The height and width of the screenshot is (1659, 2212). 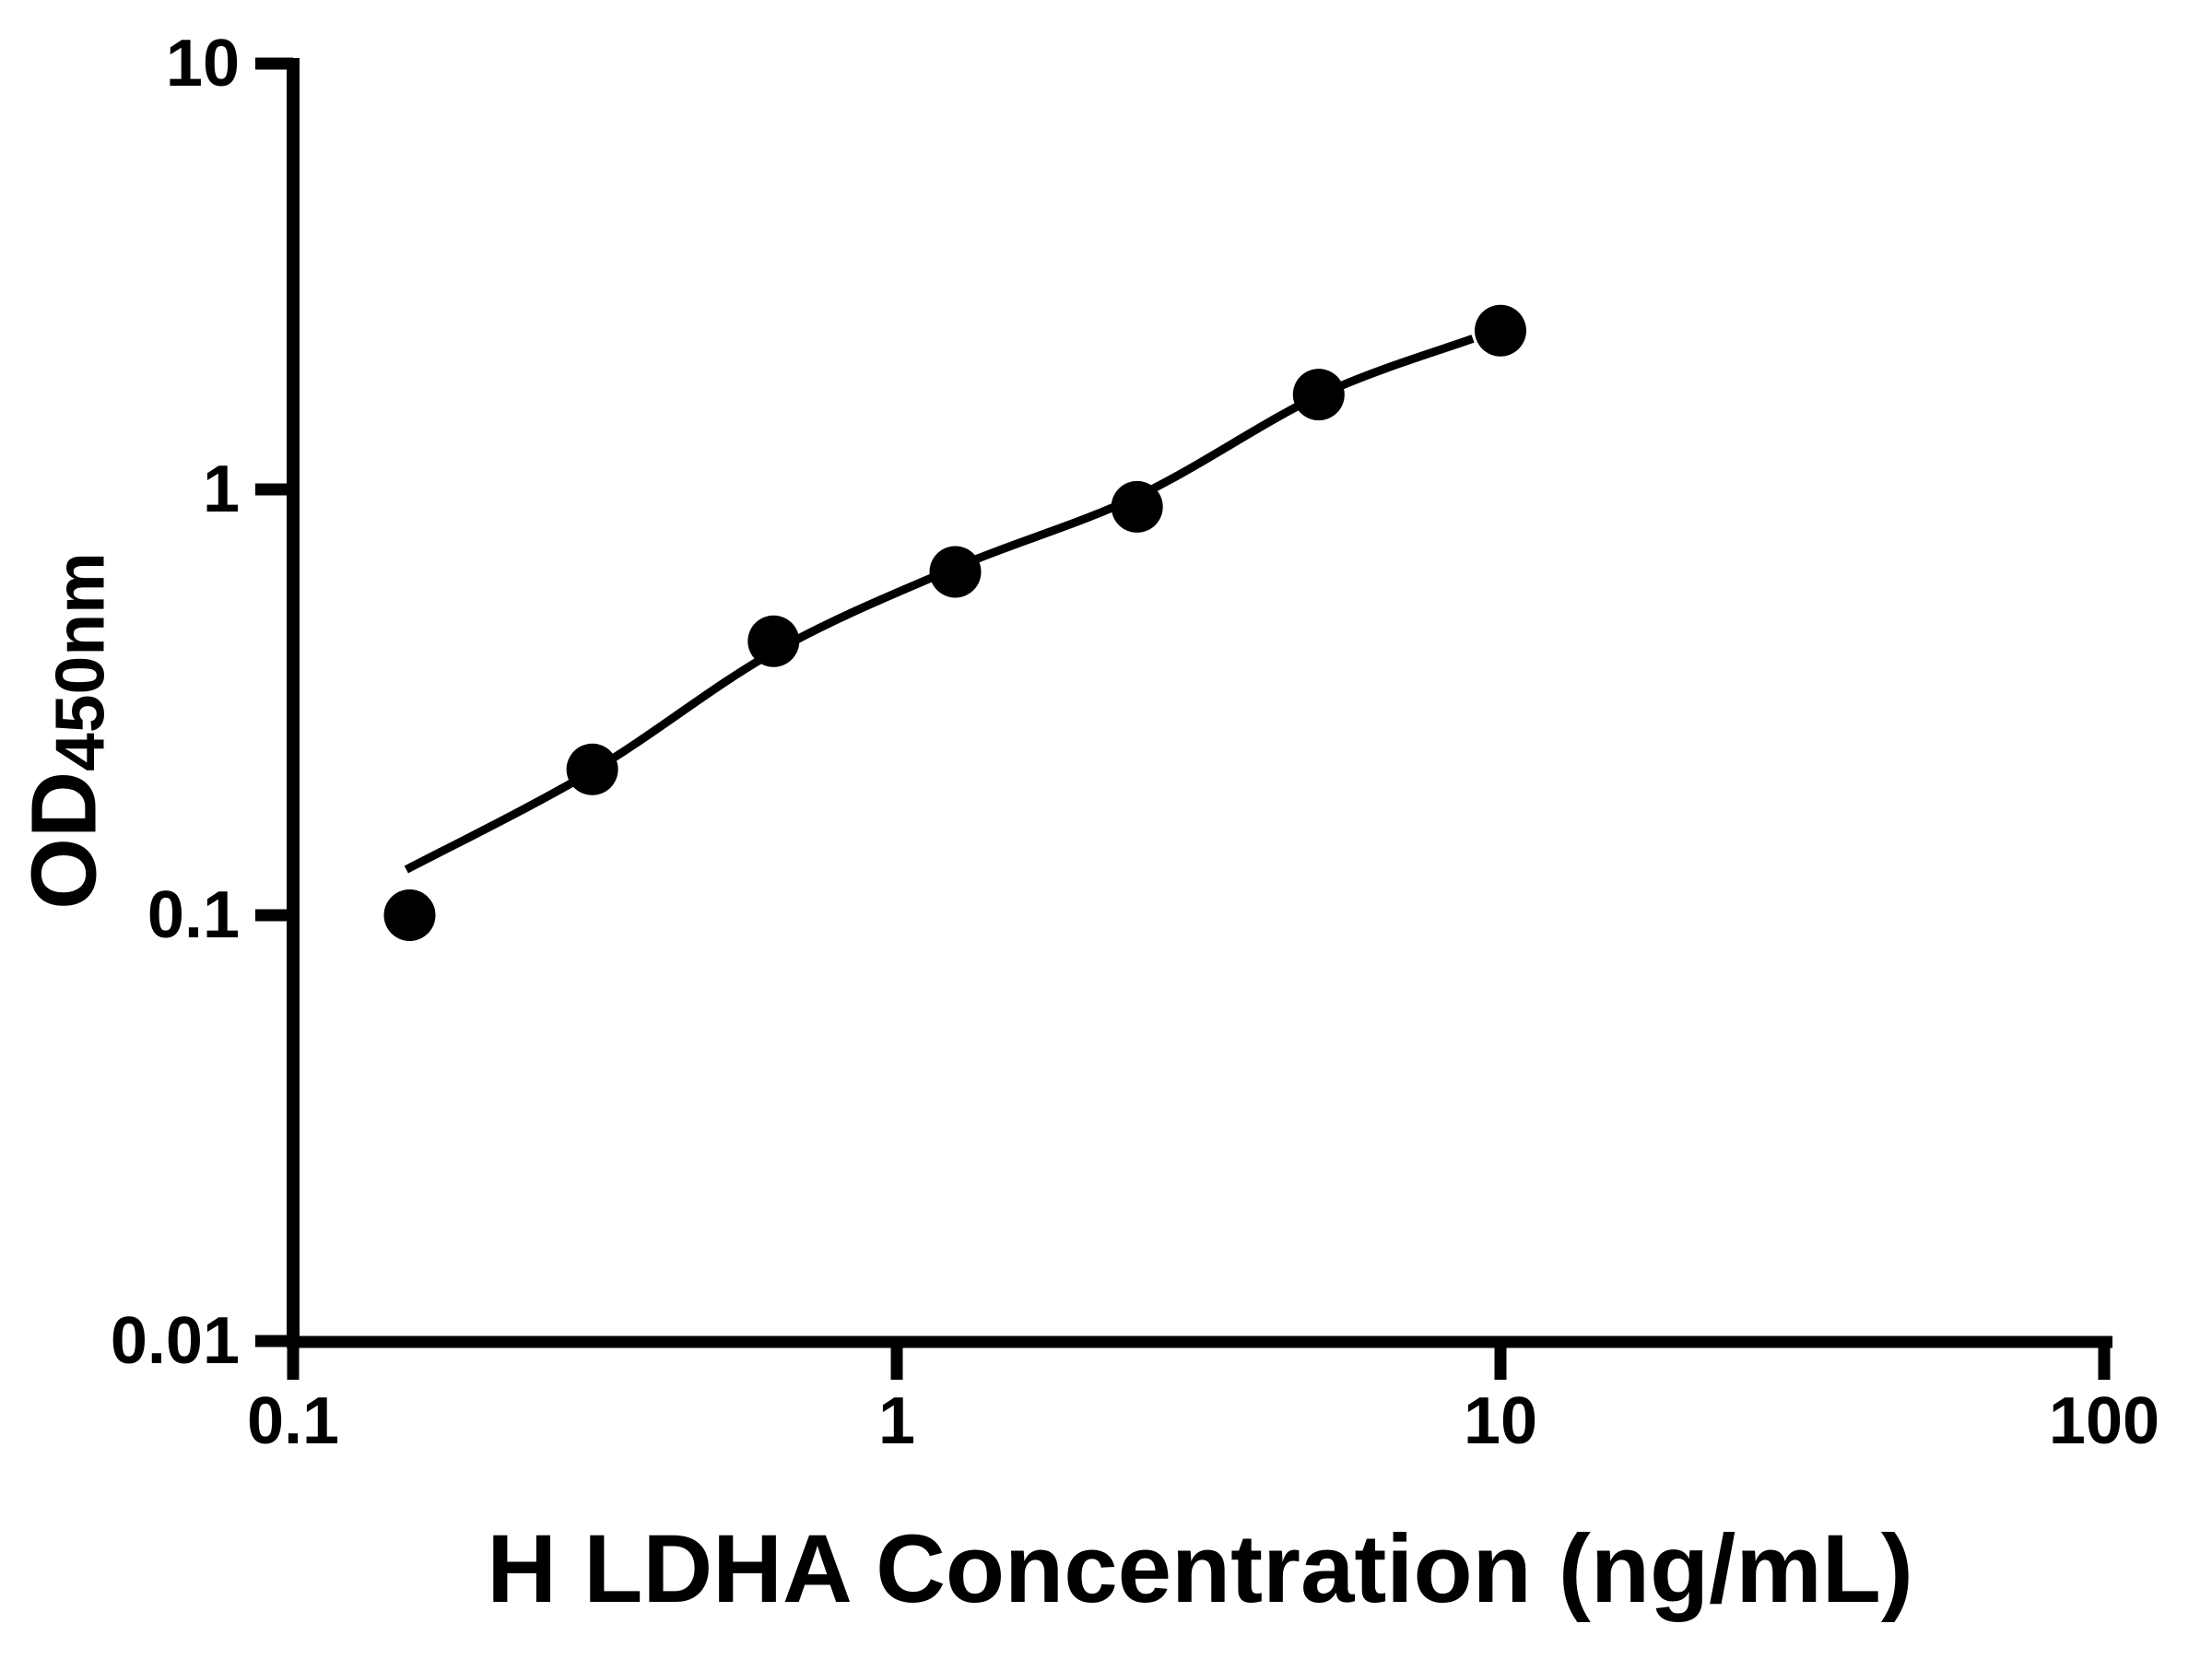 What do you see at coordinates (1500, 1421) in the screenshot?
I see `x-tick-label: 10` at bounding box center [1500, 1421].